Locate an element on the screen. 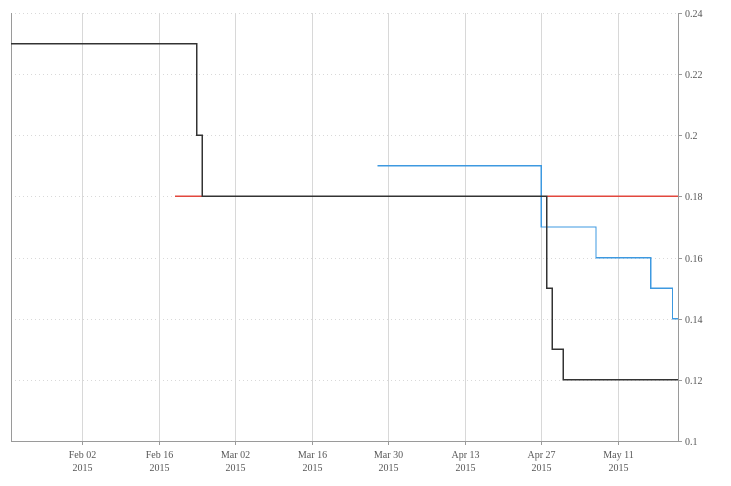 This screenshot has width=731, height=486. y-tick-label: 0.18 is located at coordinates (694, 197).